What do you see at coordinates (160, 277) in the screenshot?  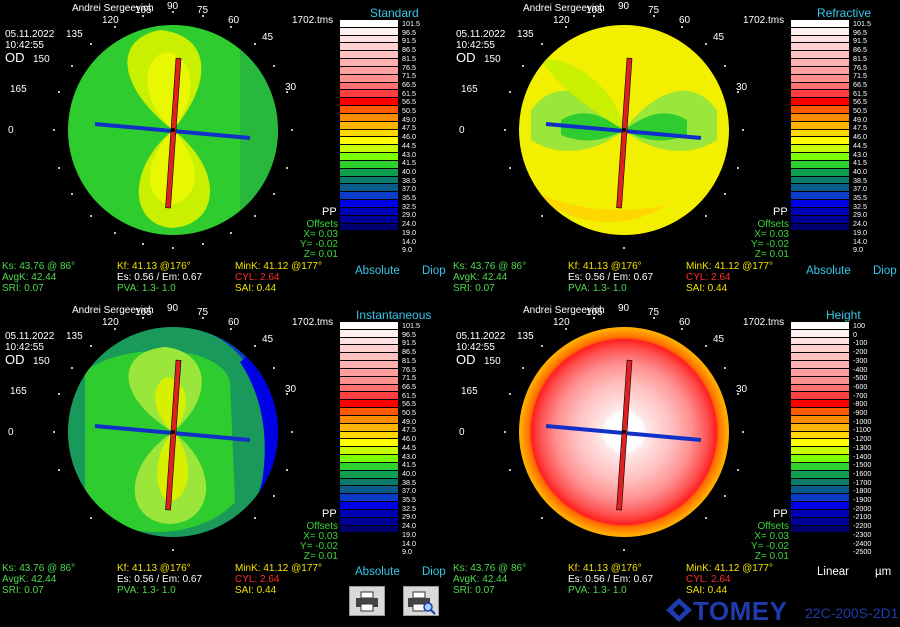 I see `stat-es-em: Es: 0.56 / Em: 0.67` at bounding box center [160, 277].